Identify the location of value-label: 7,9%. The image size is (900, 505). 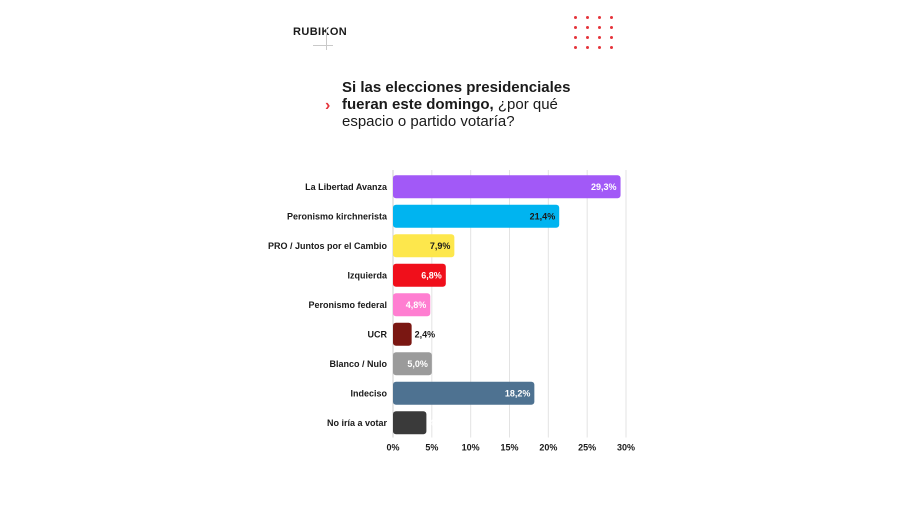
(440, 246).